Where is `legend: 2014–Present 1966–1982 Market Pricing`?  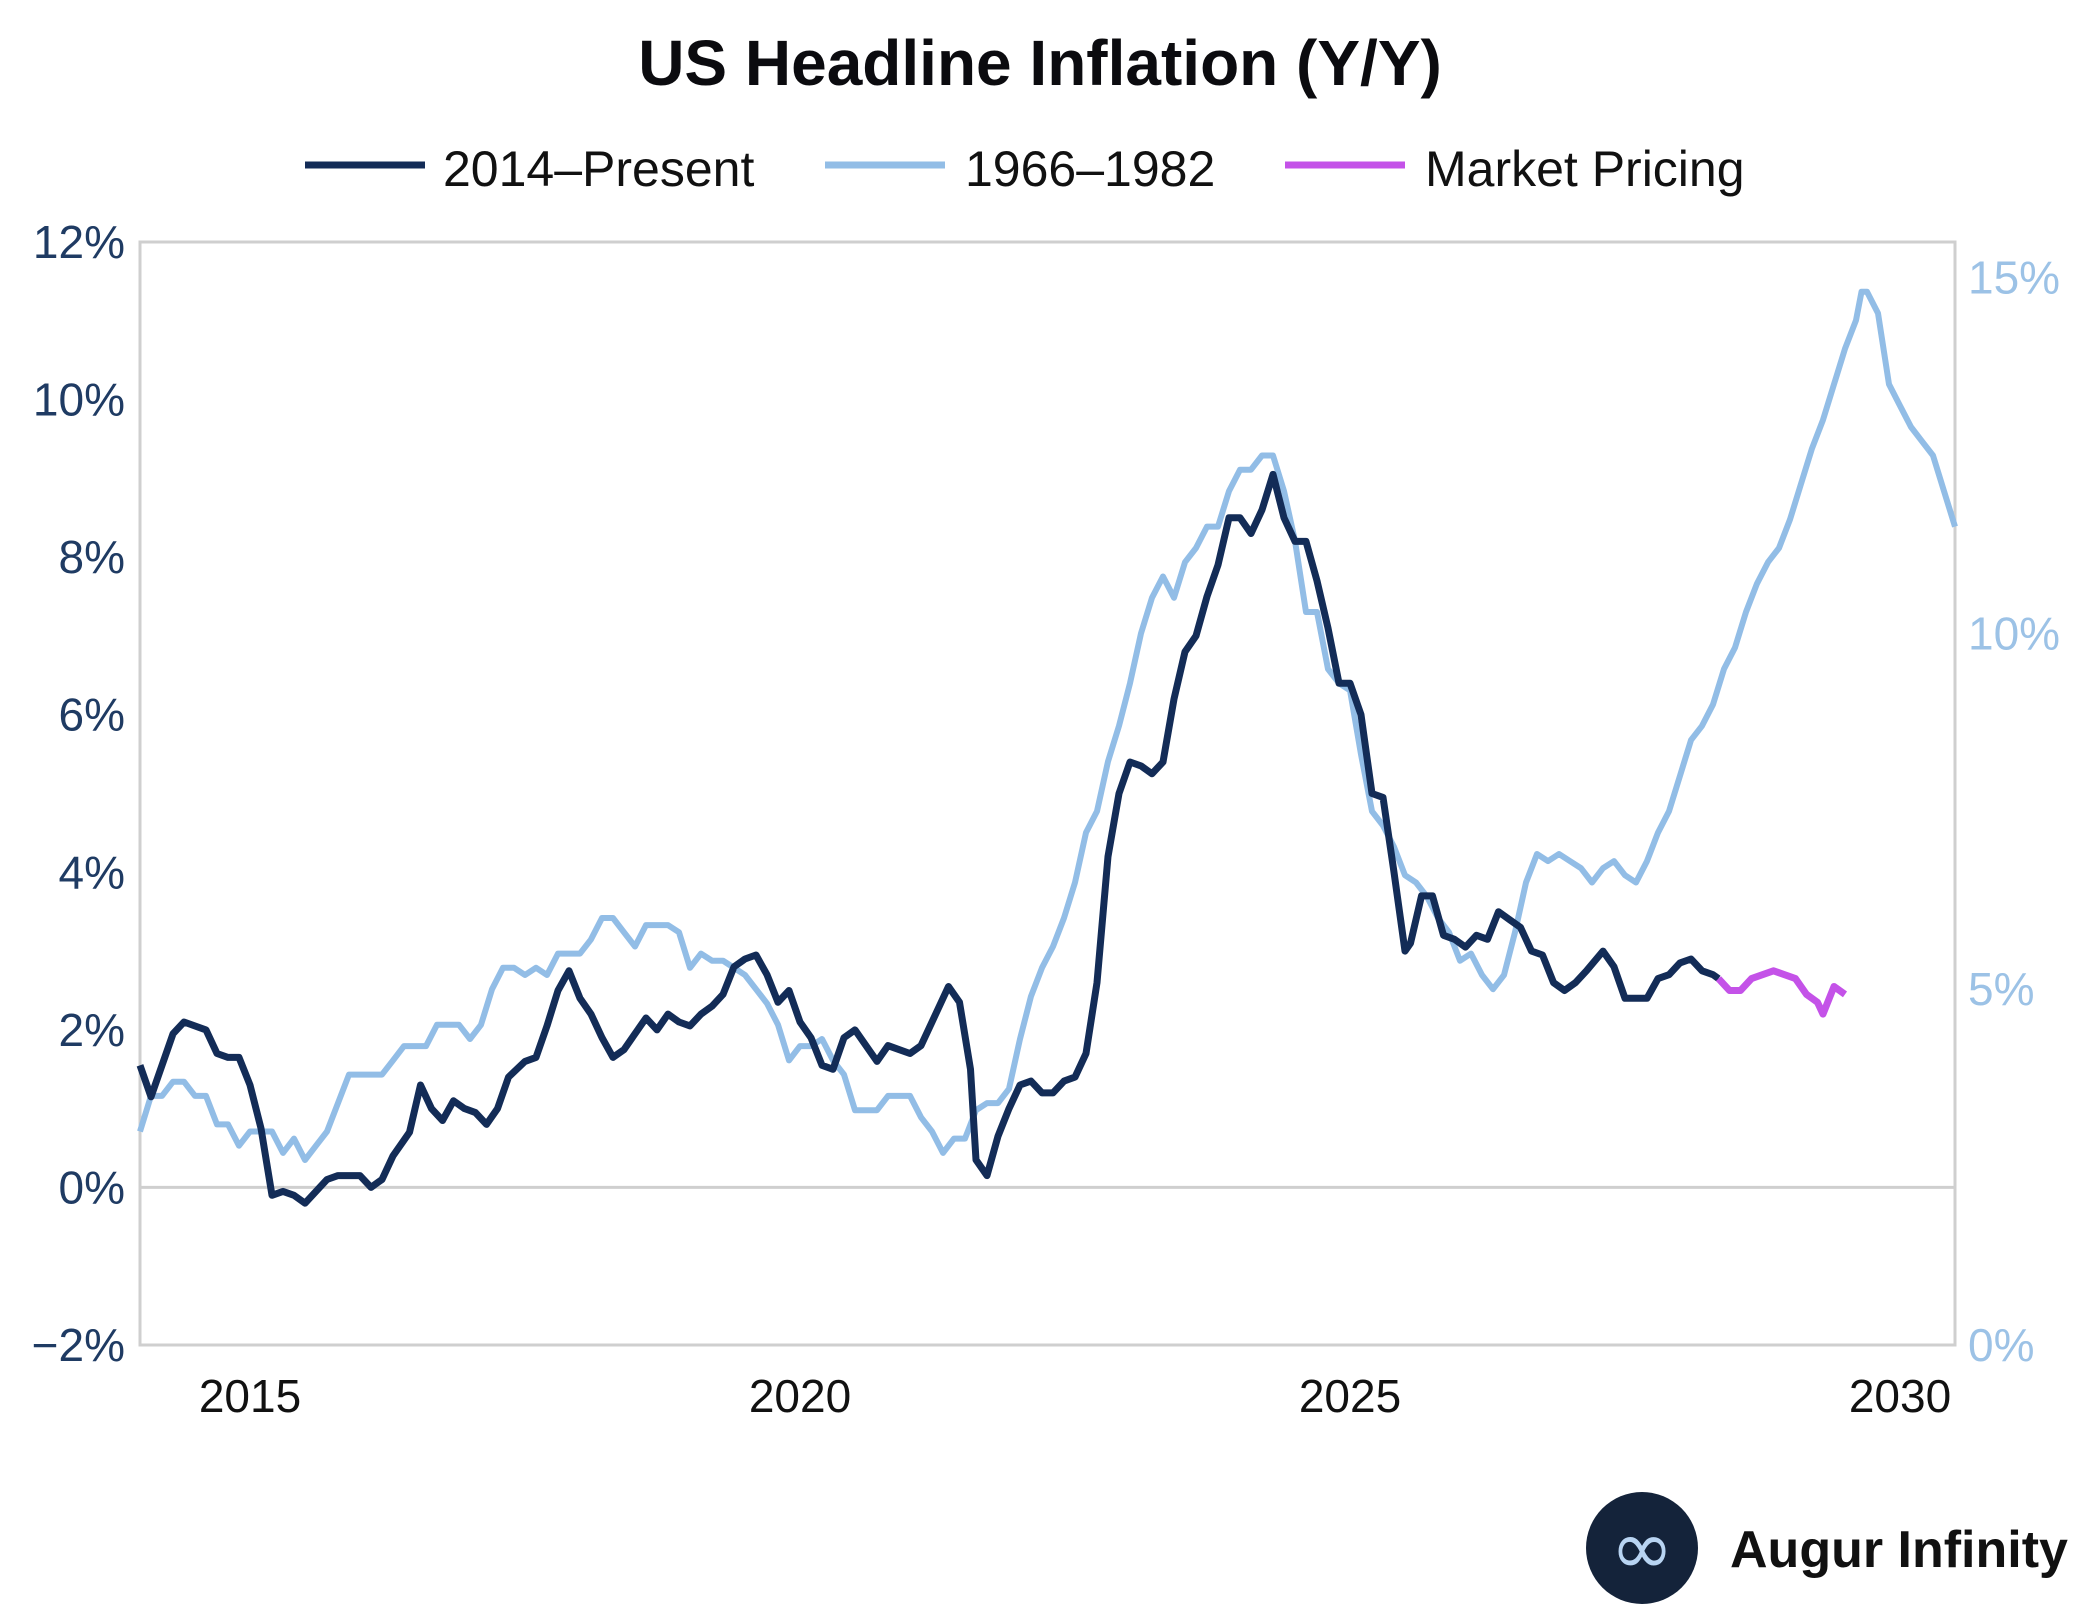
legend: 2014–Present 1966–1982 Market Pricing is located at coordinates (1025, 169).